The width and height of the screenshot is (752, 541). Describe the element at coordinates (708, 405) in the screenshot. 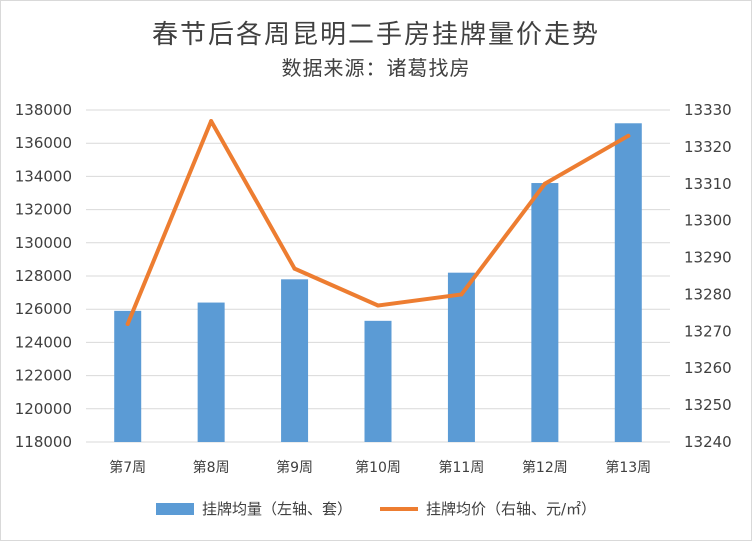

I see `right-tick-label: 13250` at that location.